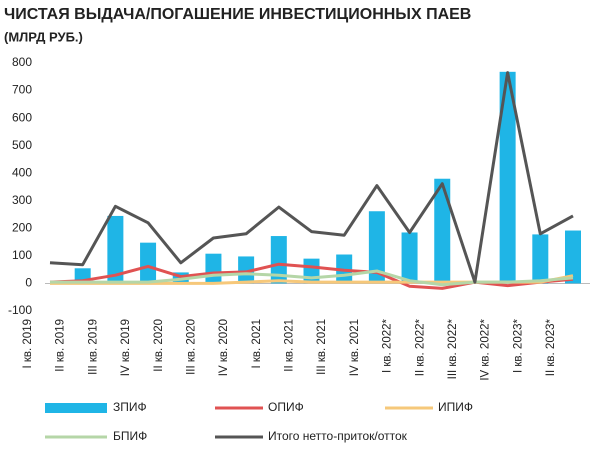  Describe the element at coordinates (22, 145) in the screenshot. I see `y-tick-label: 500` at that location.